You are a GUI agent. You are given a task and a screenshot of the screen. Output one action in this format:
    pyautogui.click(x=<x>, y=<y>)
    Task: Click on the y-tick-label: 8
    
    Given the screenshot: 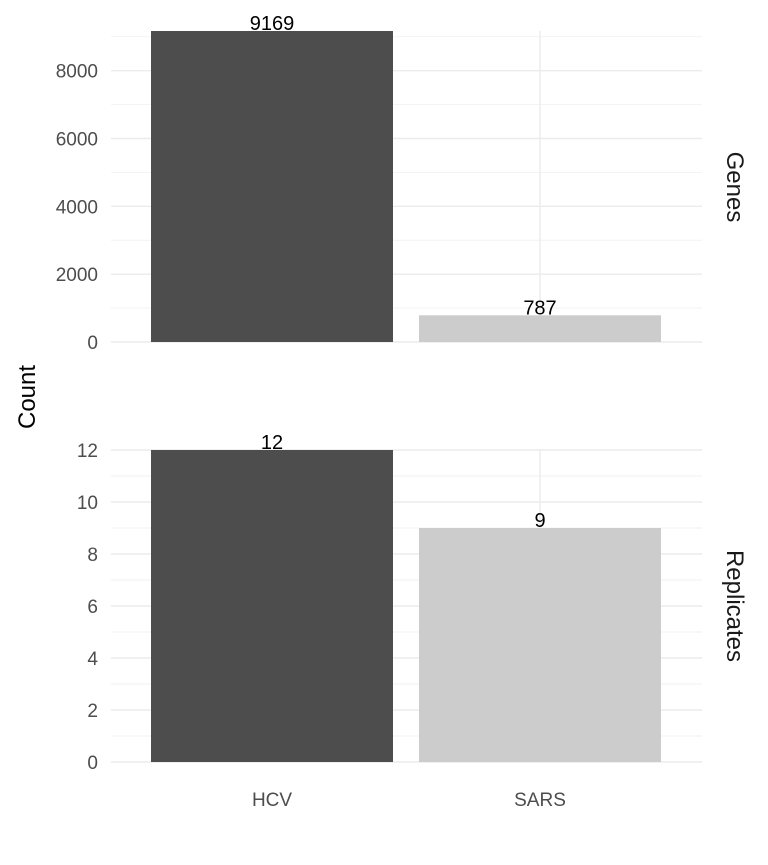 What is the action you would take?
    pyautogui.click(x=92, y=555)
    